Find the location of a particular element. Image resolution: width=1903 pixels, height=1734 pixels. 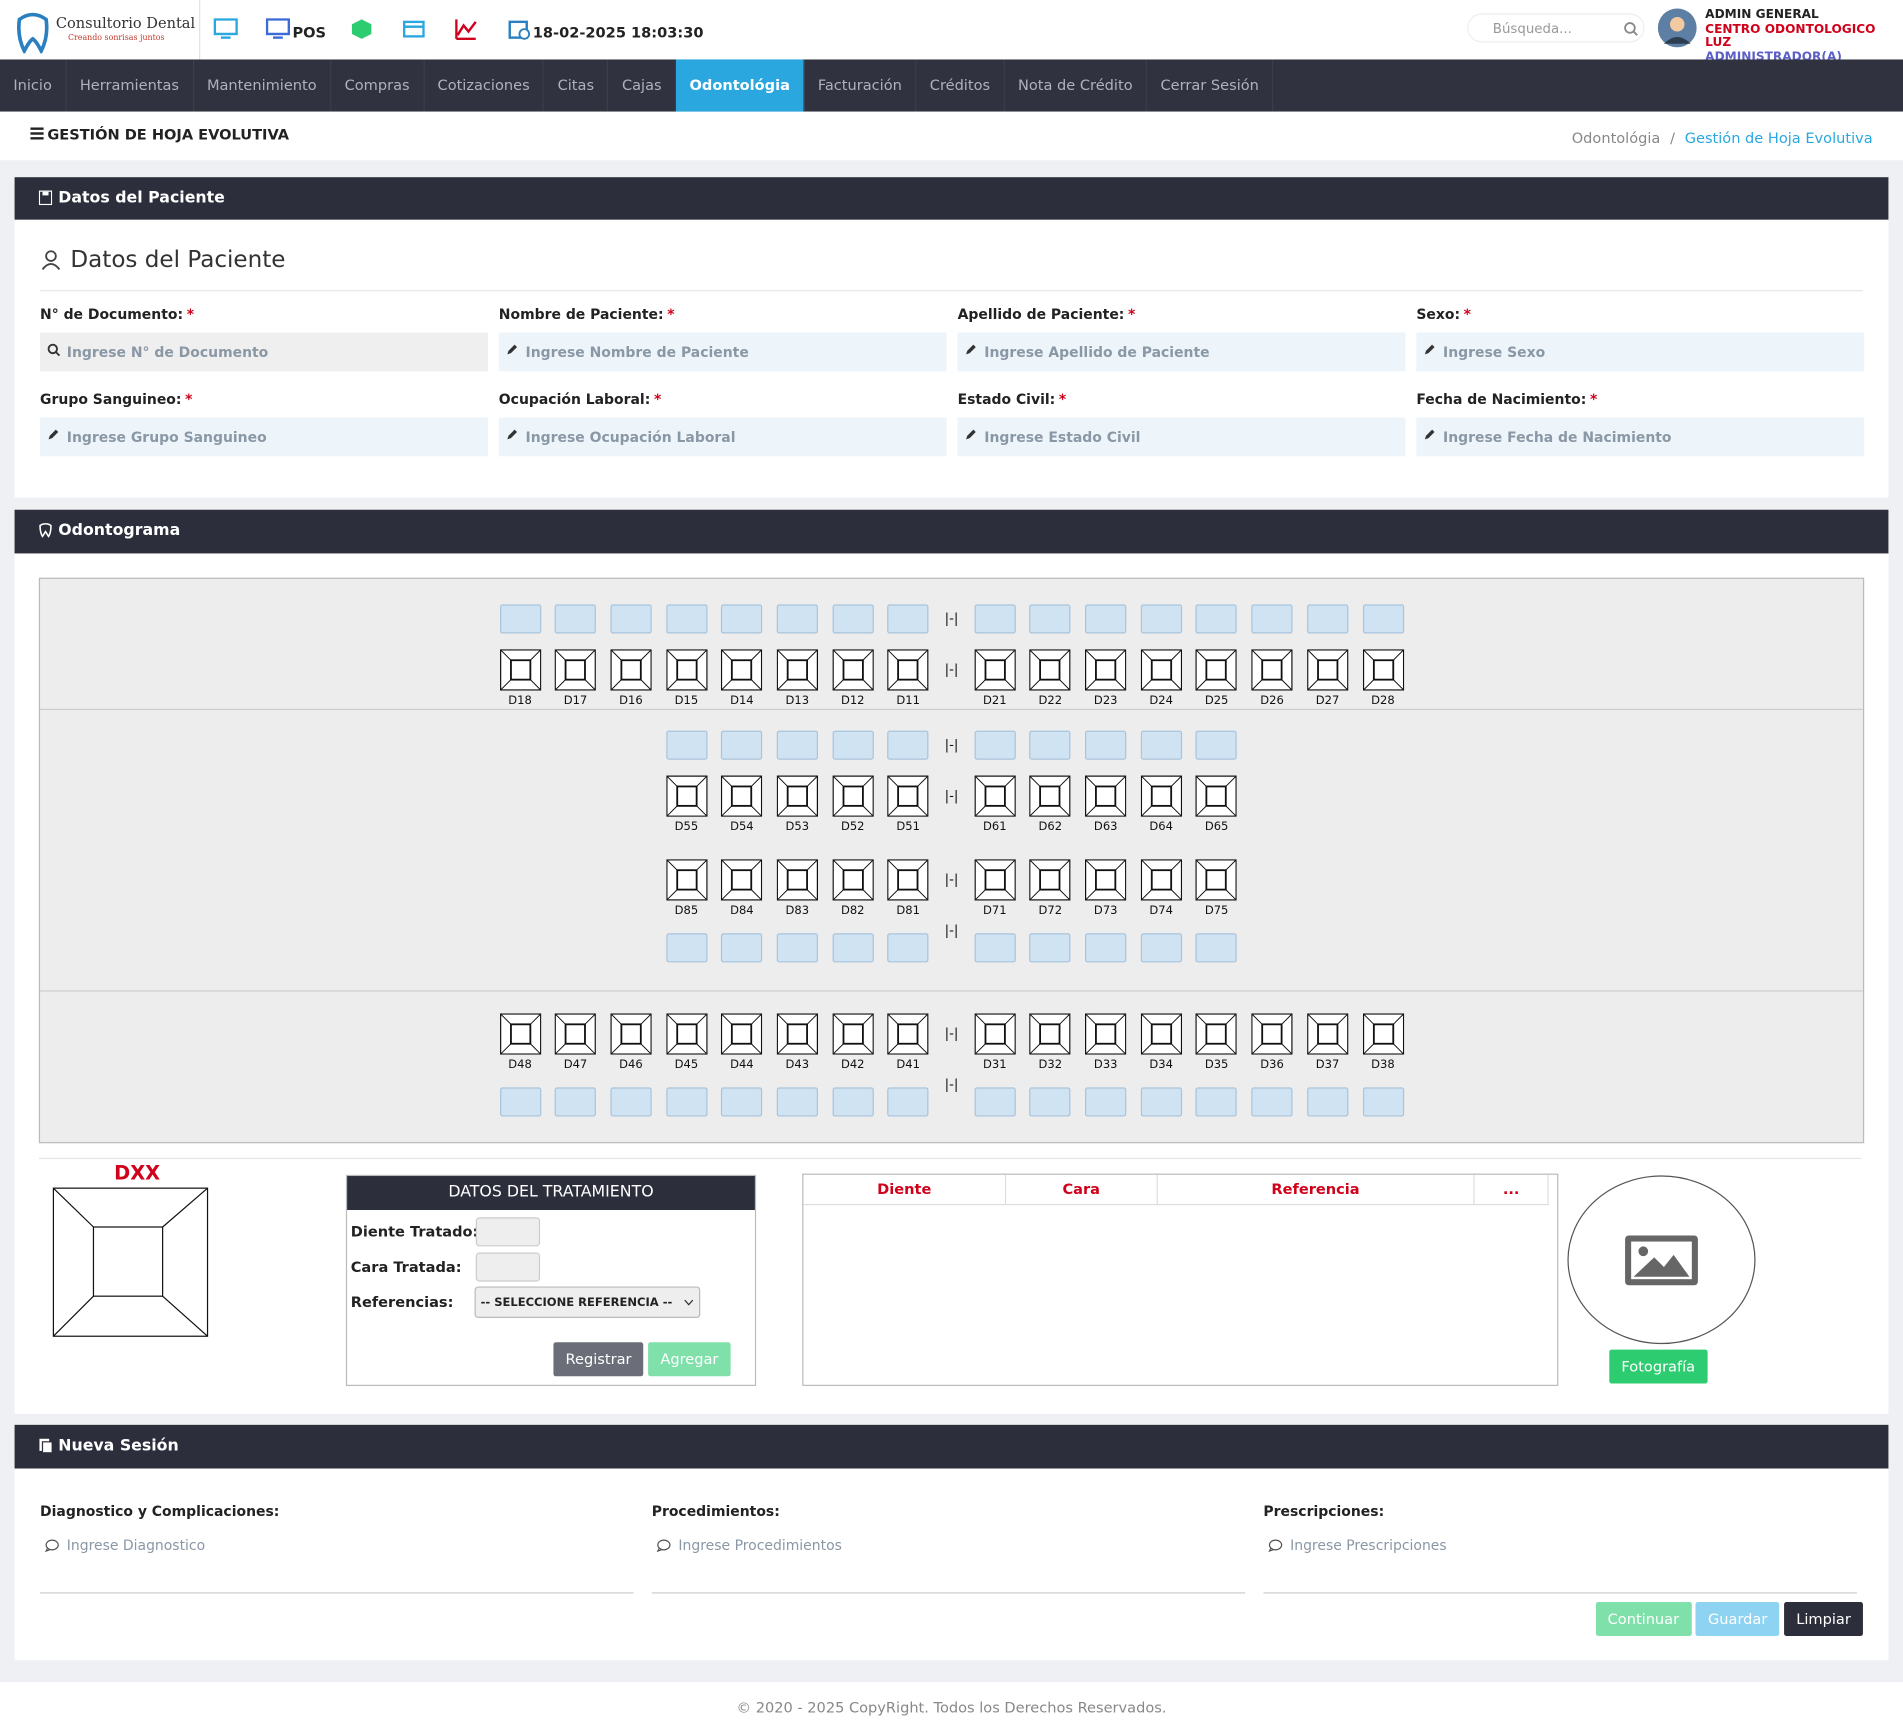

nav-item: Citas is located at coordinates (576, 85).